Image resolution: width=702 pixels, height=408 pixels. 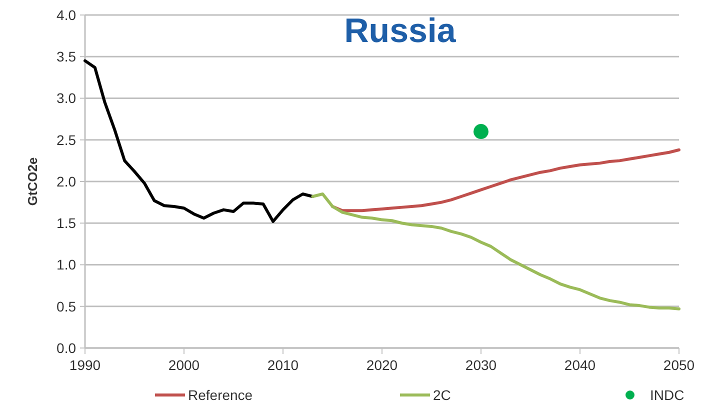 I want to click on y-tick-label: 0.5, so click(x=66, y=306).